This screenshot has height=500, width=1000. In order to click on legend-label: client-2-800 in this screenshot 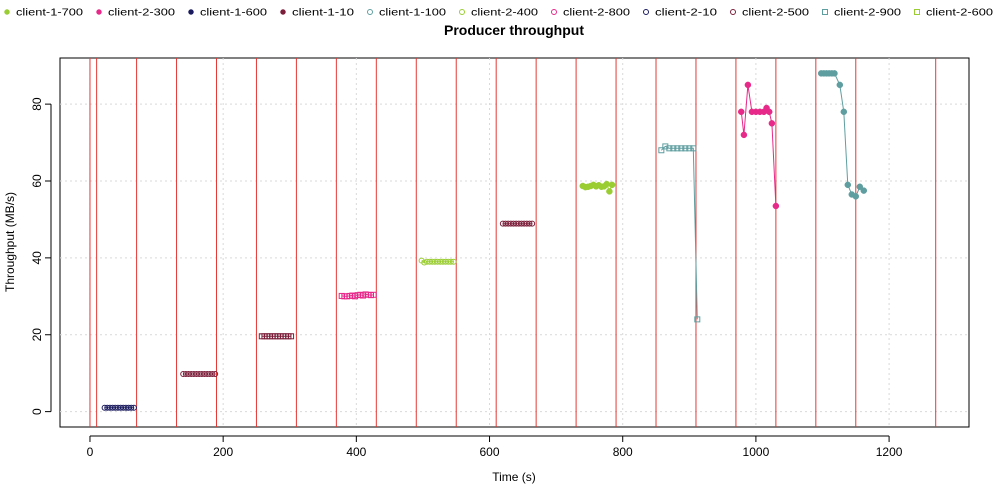, I will do `click(597, 13)`.